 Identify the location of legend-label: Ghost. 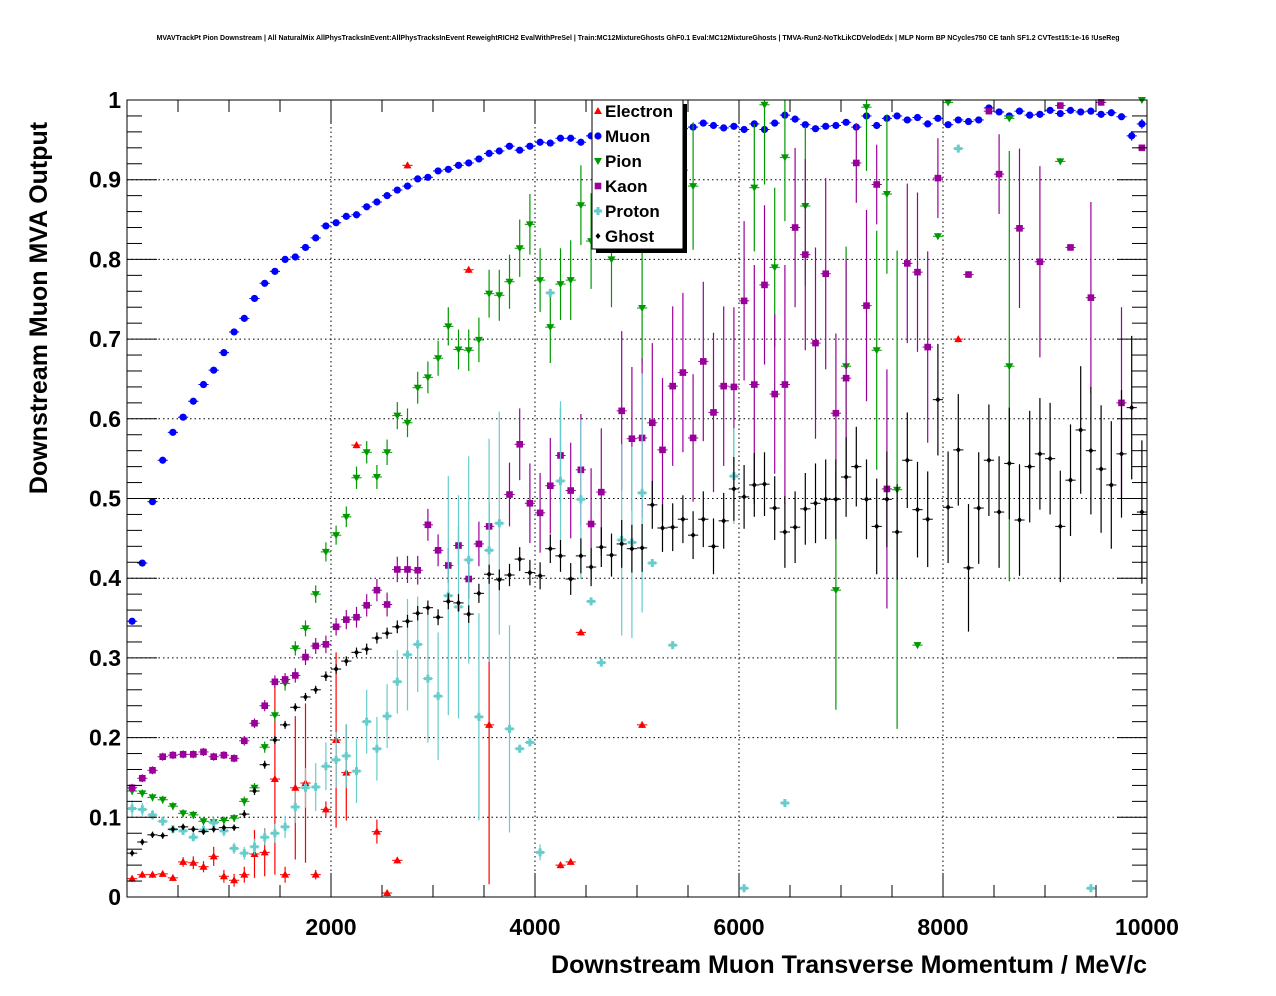
(629, 236).